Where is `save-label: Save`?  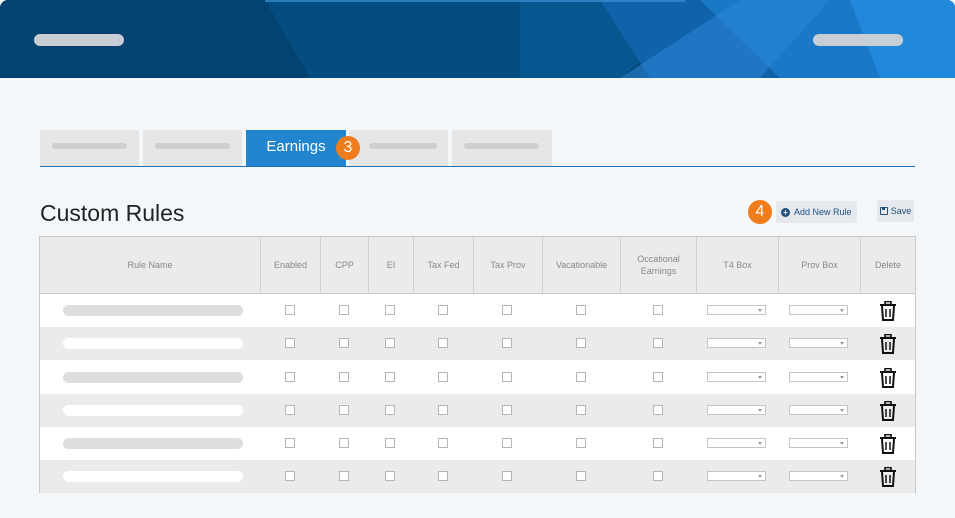
save-label: Save is located at coordinates (901, 211).